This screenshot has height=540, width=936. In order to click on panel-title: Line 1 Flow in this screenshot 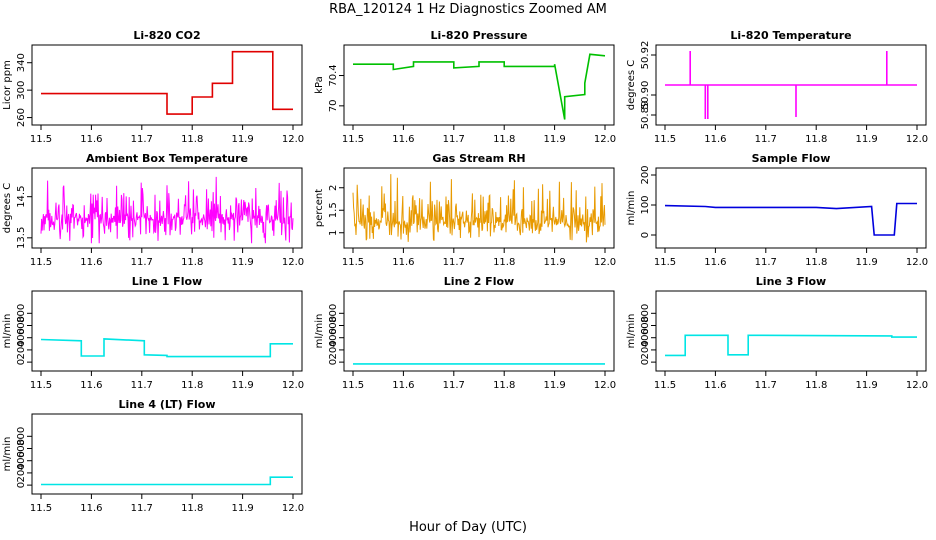, I will do `click(167, 281)`.